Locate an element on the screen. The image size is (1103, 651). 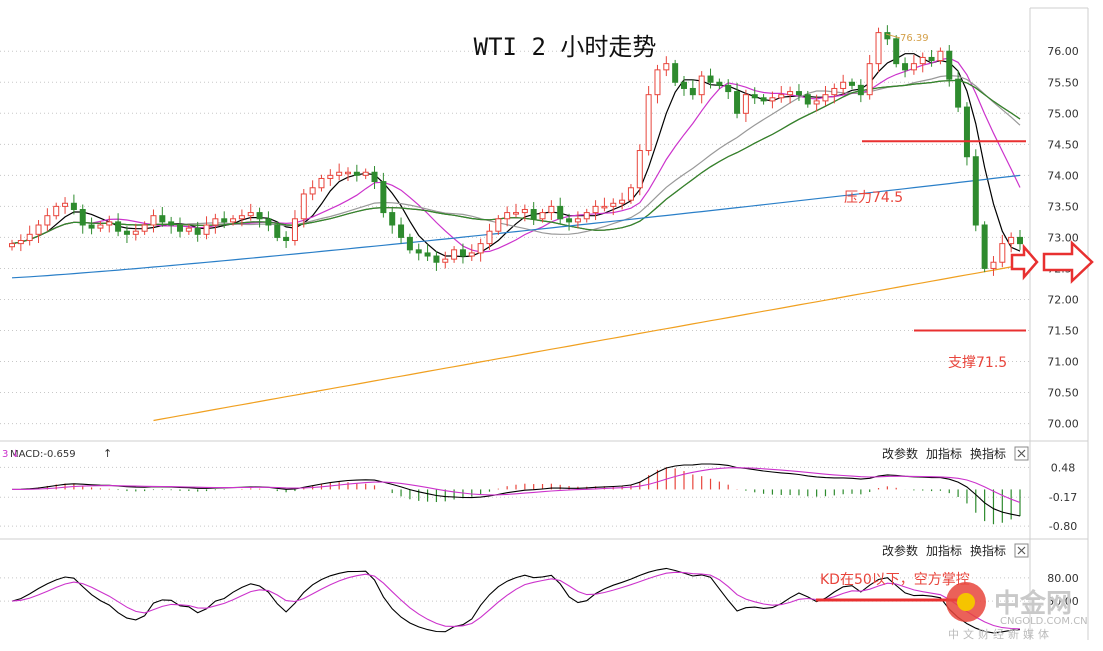
chart-title: WTI 2 小时走势 is located at coordinates (565, 47).